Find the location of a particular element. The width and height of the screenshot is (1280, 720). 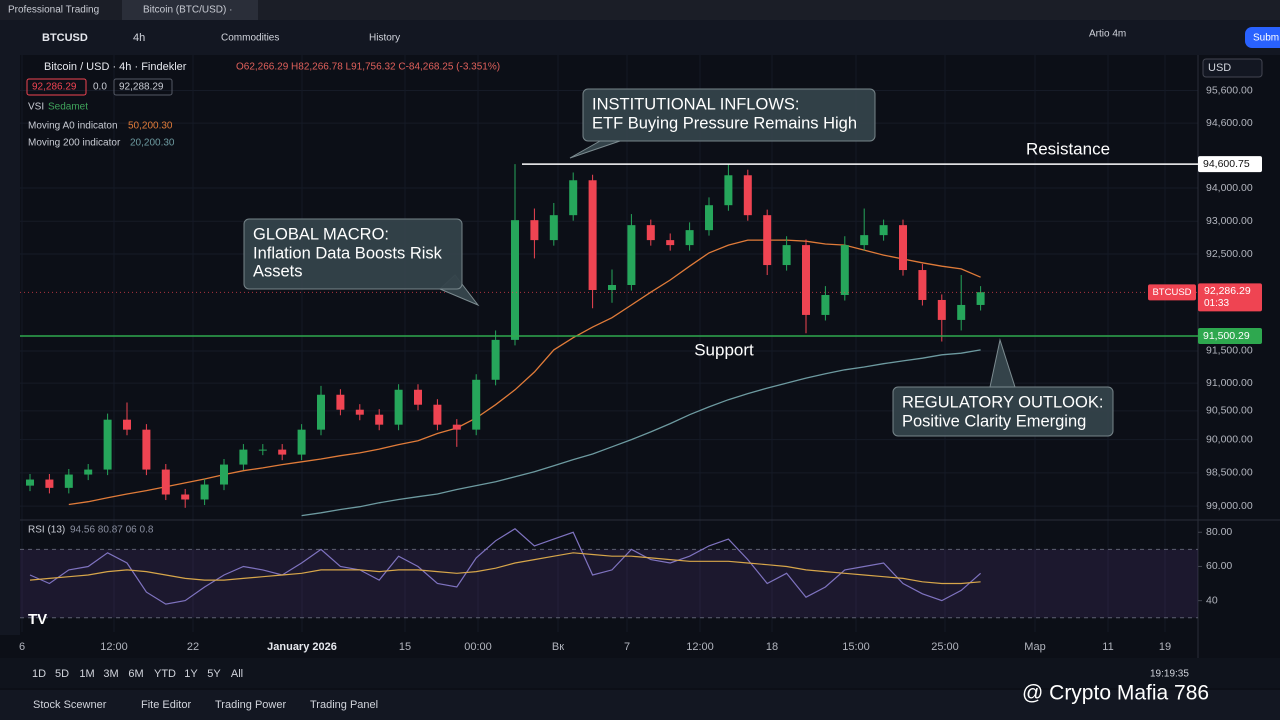

bottom-tab: Trading Panel is located at coordinates (344, 705).